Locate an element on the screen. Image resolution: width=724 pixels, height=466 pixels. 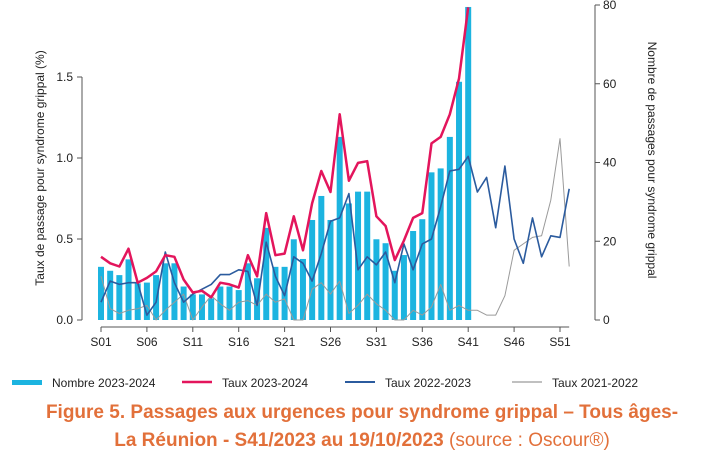
x-tick-label: S46 is located at coordinates (514, 342).